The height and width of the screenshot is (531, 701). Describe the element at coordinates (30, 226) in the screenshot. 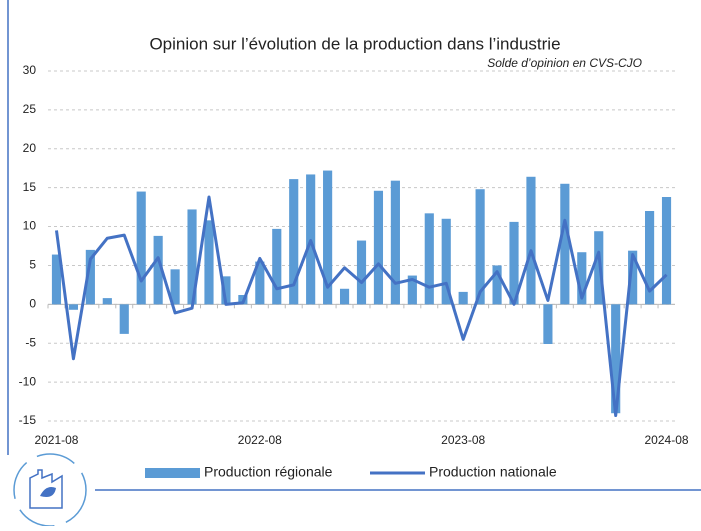

I see `y-tick-label: 10` at that location.